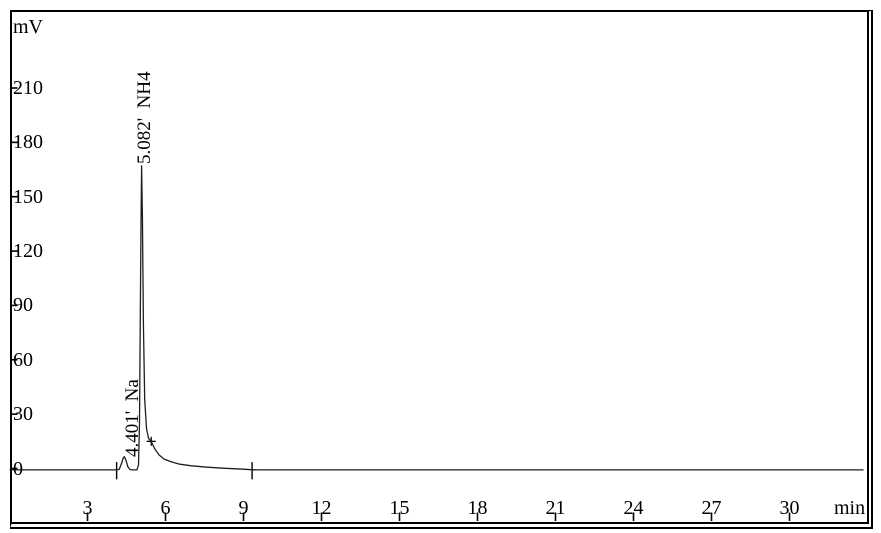 Image resolution: width=881 pixels, height=533 pixels. Describe the element at coordinates (28, 142) in the screenshot. I see `y-tick-label: 180` at that location.